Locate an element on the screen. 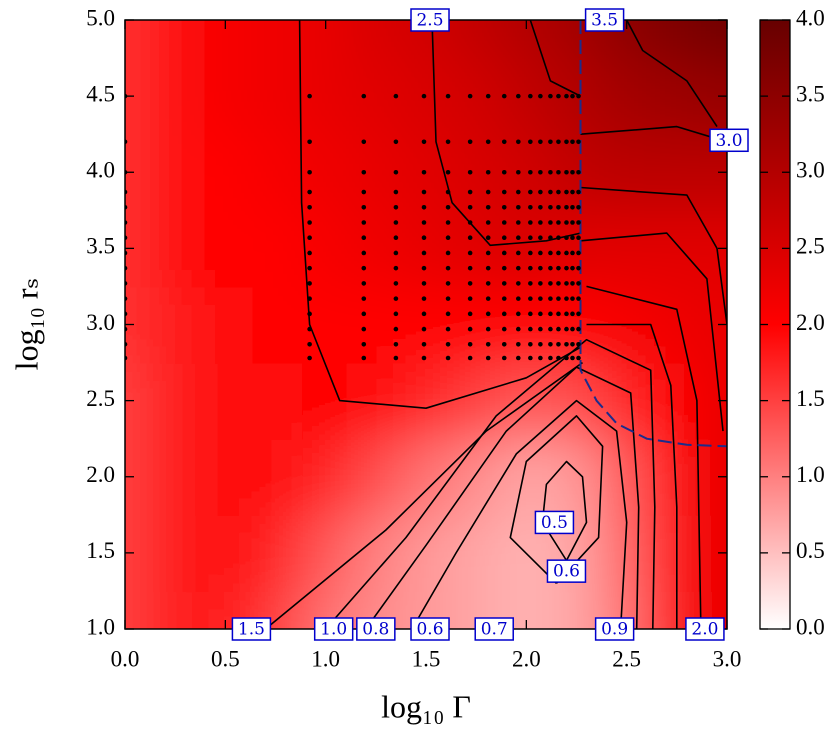 This screenshot has width=830, height=737. contour-label: 3.5 is located at coordinates (604, 21).